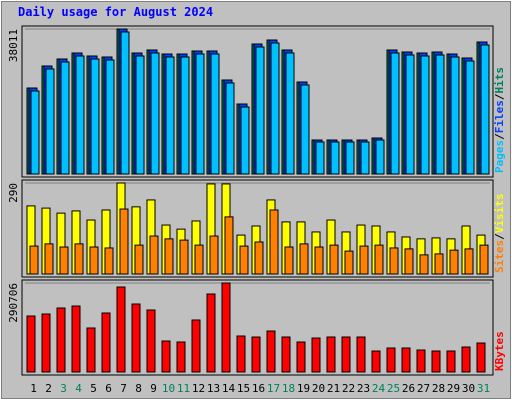 The image size is (512, 400). What do you see at coordinates (213, 388) in the screenshot?
I see `x-tick-label: 13` at bounding box center [213, 388].